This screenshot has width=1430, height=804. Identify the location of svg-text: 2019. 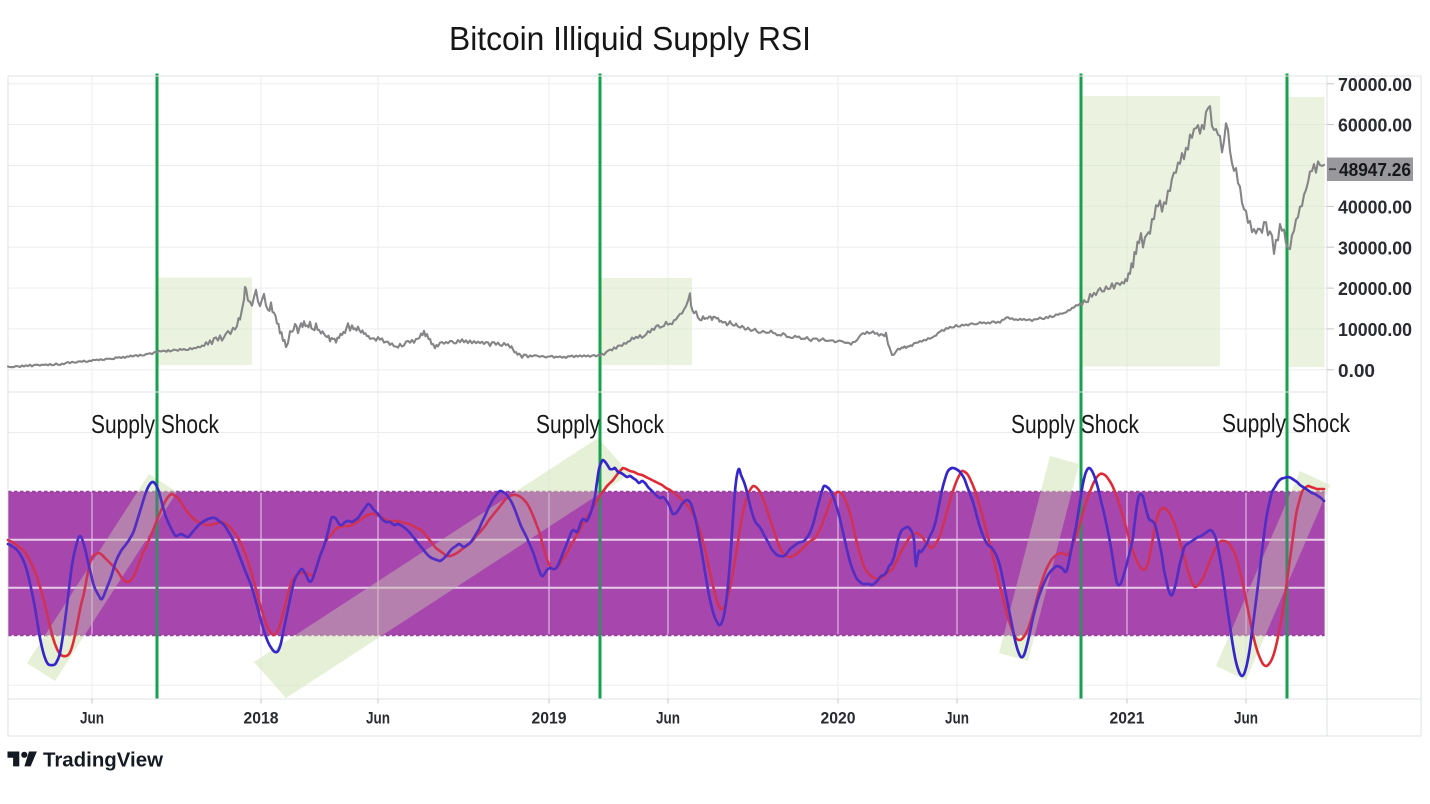
(549, 719).